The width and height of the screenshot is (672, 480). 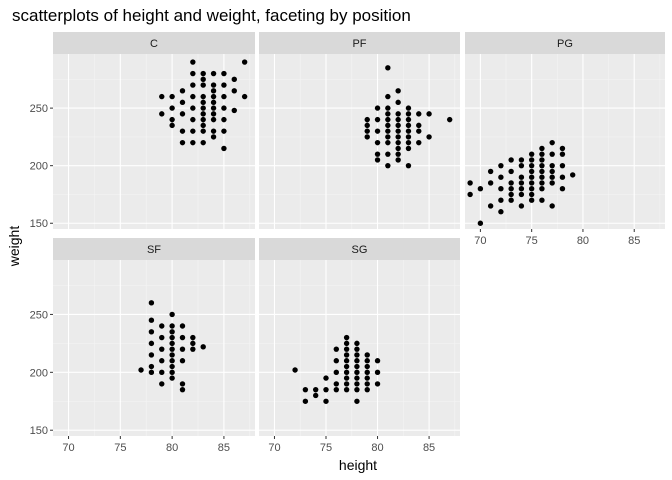 What do you see at coordinates (360, 250) in the screenshot?
I see `facet-strip-label: SG` at bounding box center [360, 250].